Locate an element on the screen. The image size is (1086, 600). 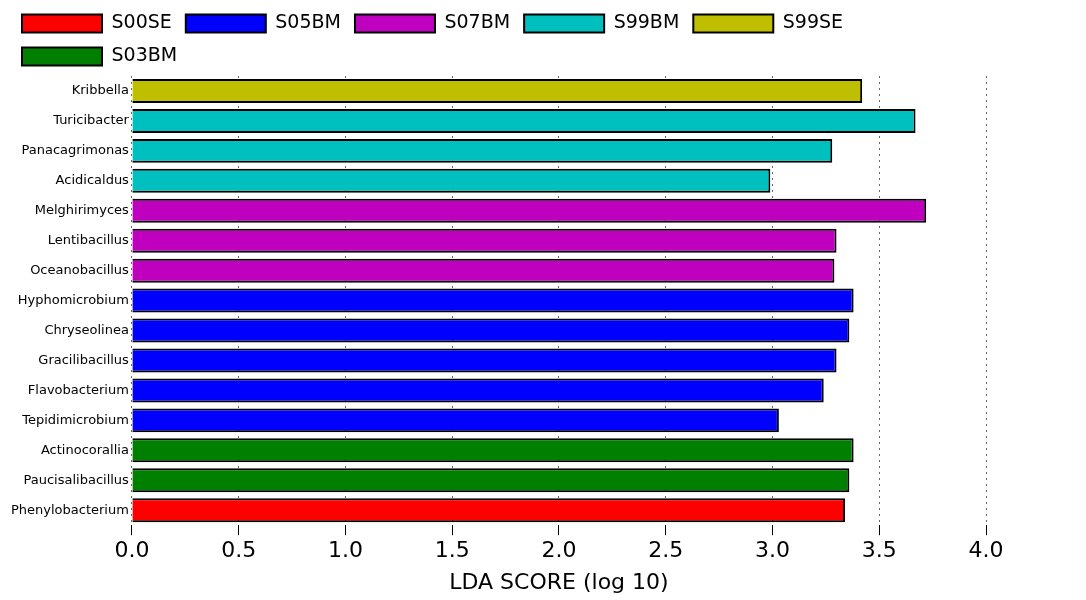
legend-label: S00SE is located at coordinates (141, 21).